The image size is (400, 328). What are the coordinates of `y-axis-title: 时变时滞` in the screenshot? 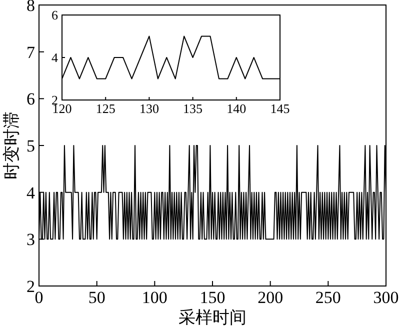 It's located at (11, 146).